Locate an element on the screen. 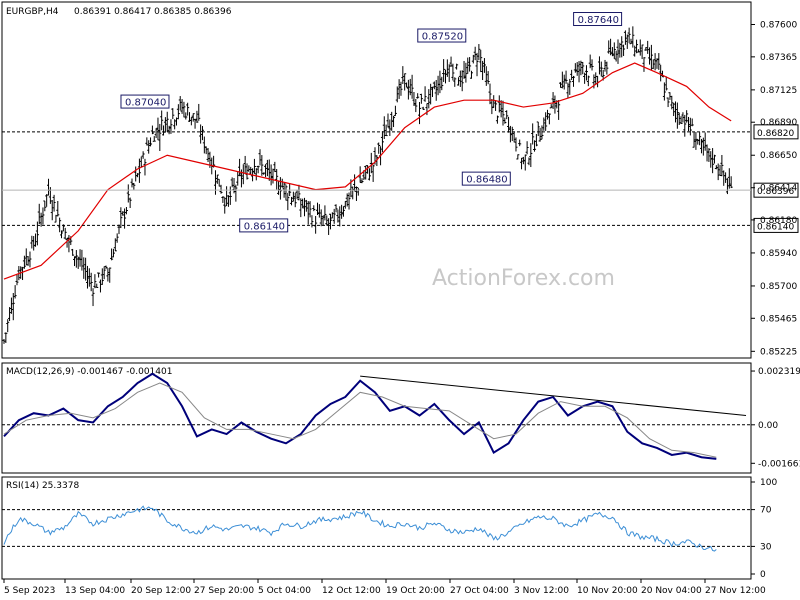 This screenshot has width=800, height=600. macd-main-line is located at coordinates (360, 416).